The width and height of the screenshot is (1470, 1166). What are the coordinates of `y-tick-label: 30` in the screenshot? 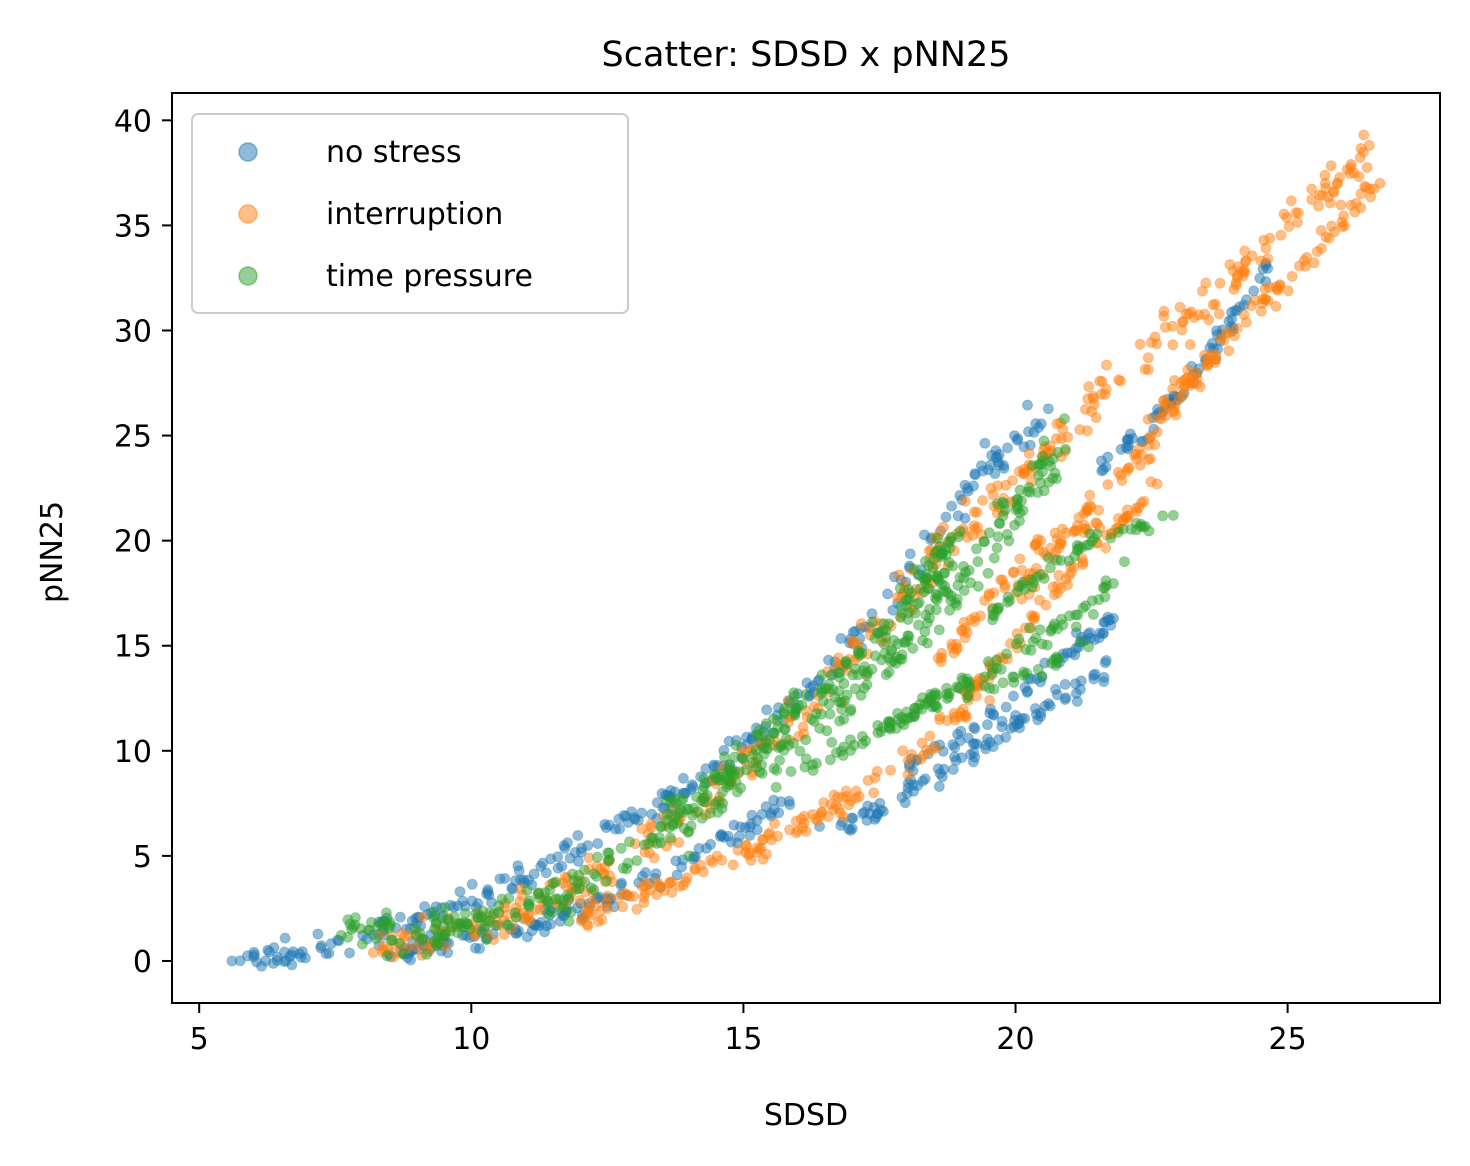 It's located at (133, 331).